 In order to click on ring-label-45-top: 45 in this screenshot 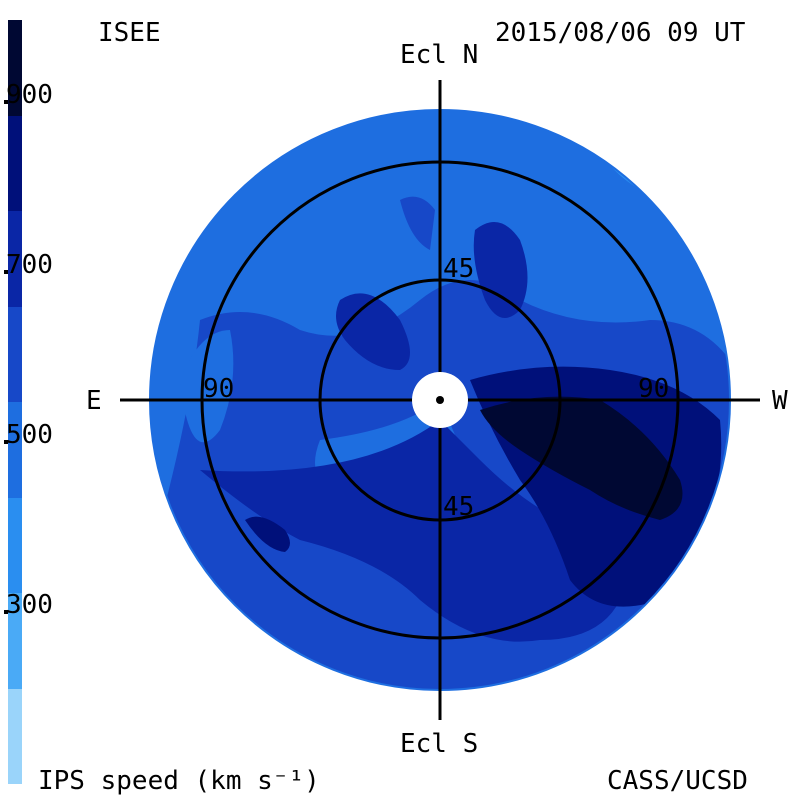, I will do `click(459, 269)`.